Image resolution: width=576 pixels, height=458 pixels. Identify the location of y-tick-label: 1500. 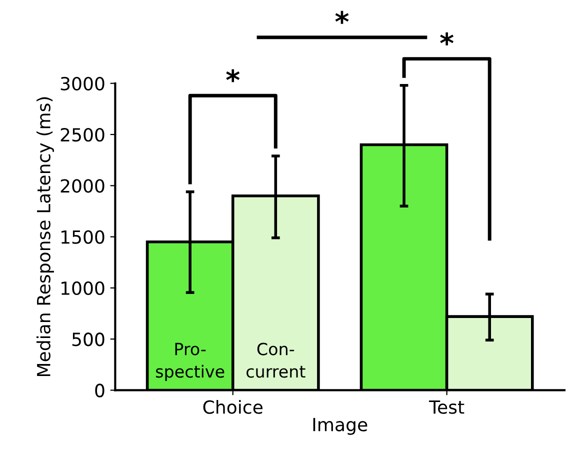
(83, 237).